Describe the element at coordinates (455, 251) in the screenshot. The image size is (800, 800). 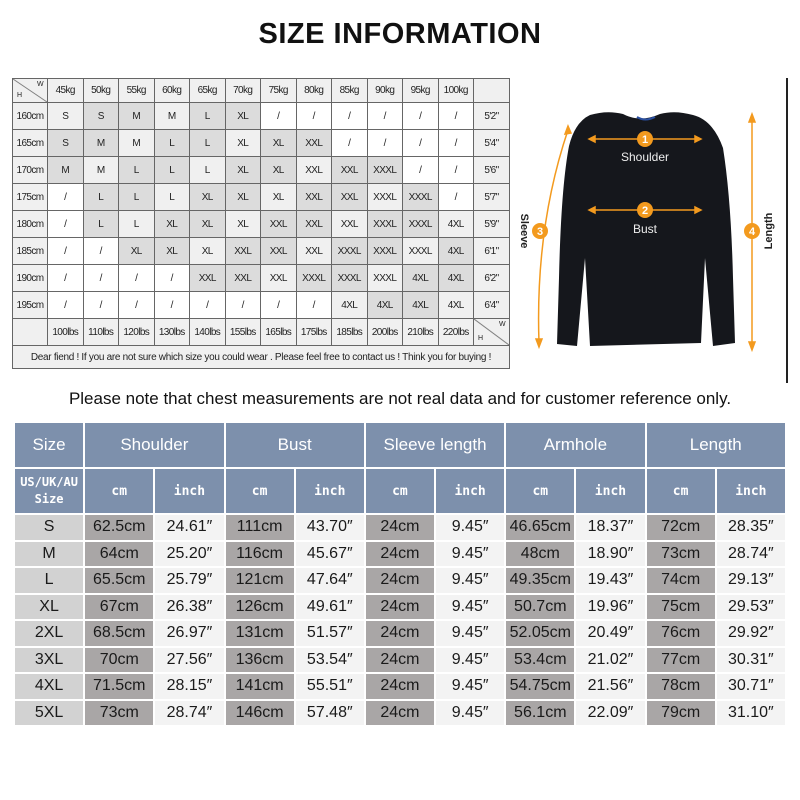
I see `size-cell: 4XL` at that location.